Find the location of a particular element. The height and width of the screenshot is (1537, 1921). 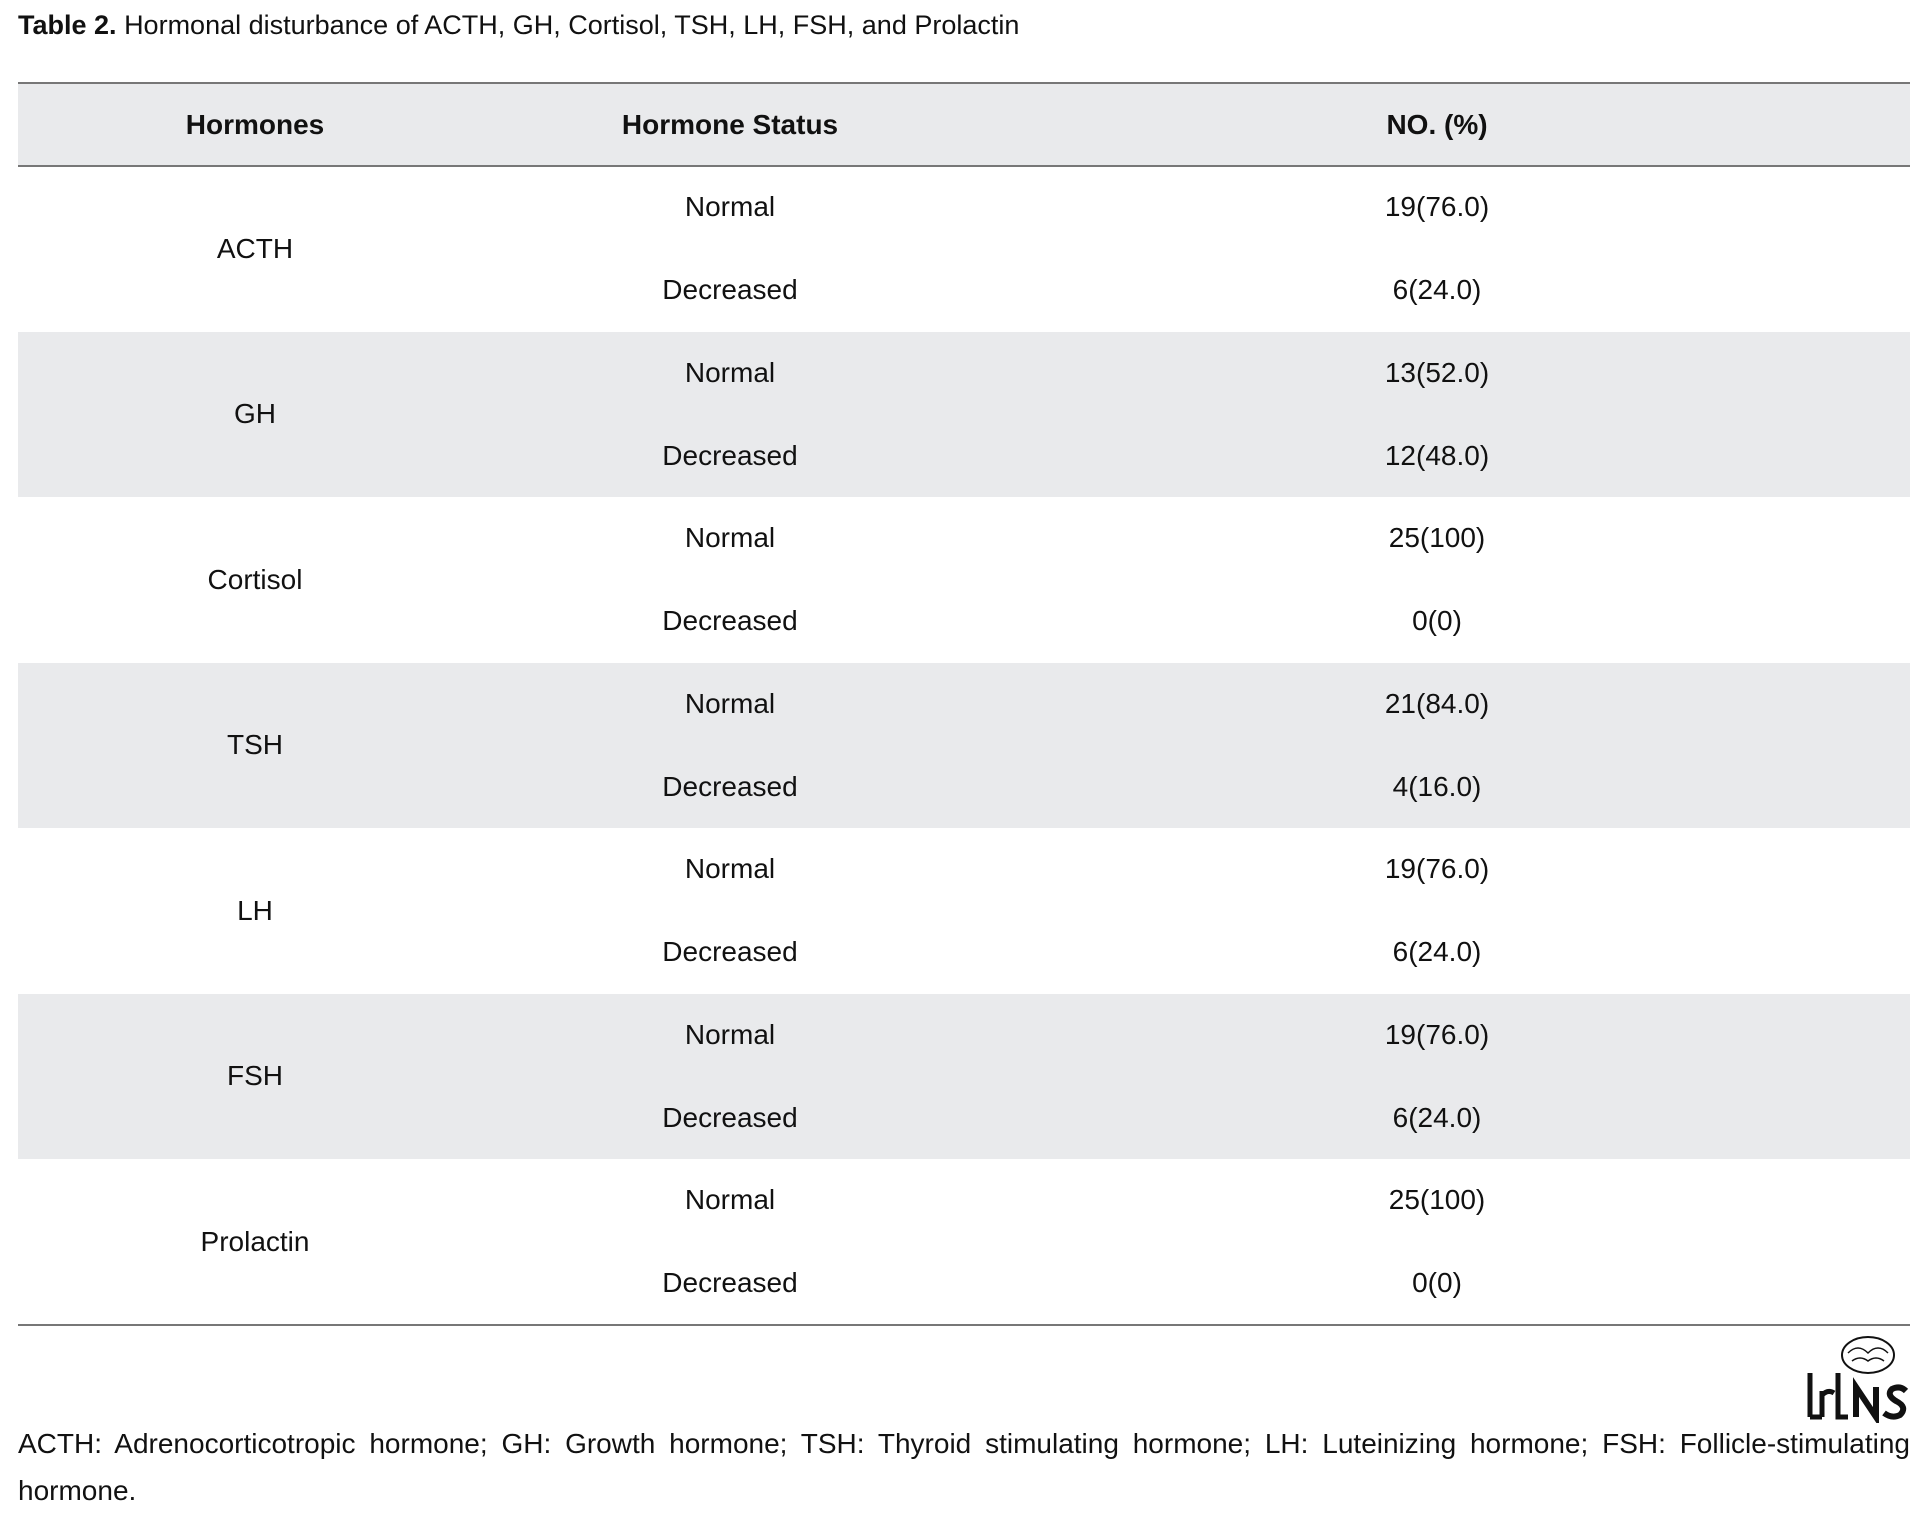

hormone-cell: TSH is located at coordinates (255, 745).